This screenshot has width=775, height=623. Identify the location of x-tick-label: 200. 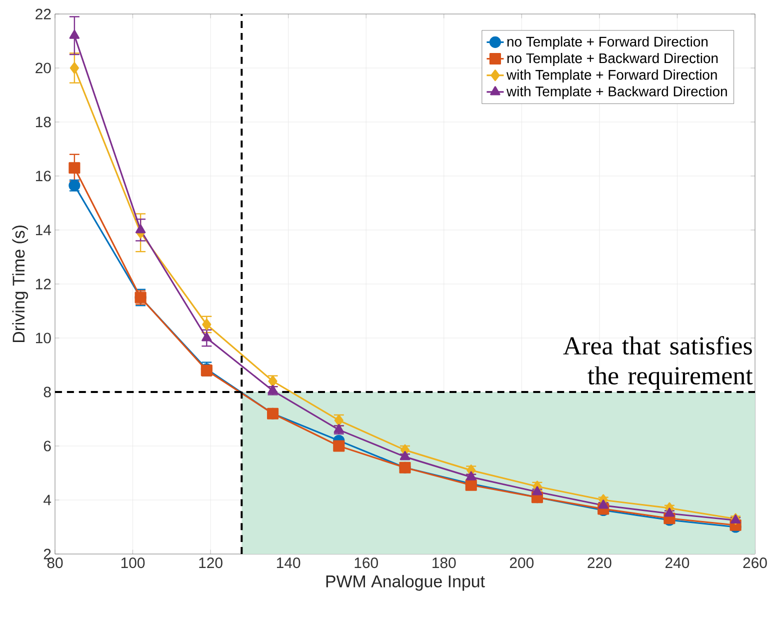
(522, 563).